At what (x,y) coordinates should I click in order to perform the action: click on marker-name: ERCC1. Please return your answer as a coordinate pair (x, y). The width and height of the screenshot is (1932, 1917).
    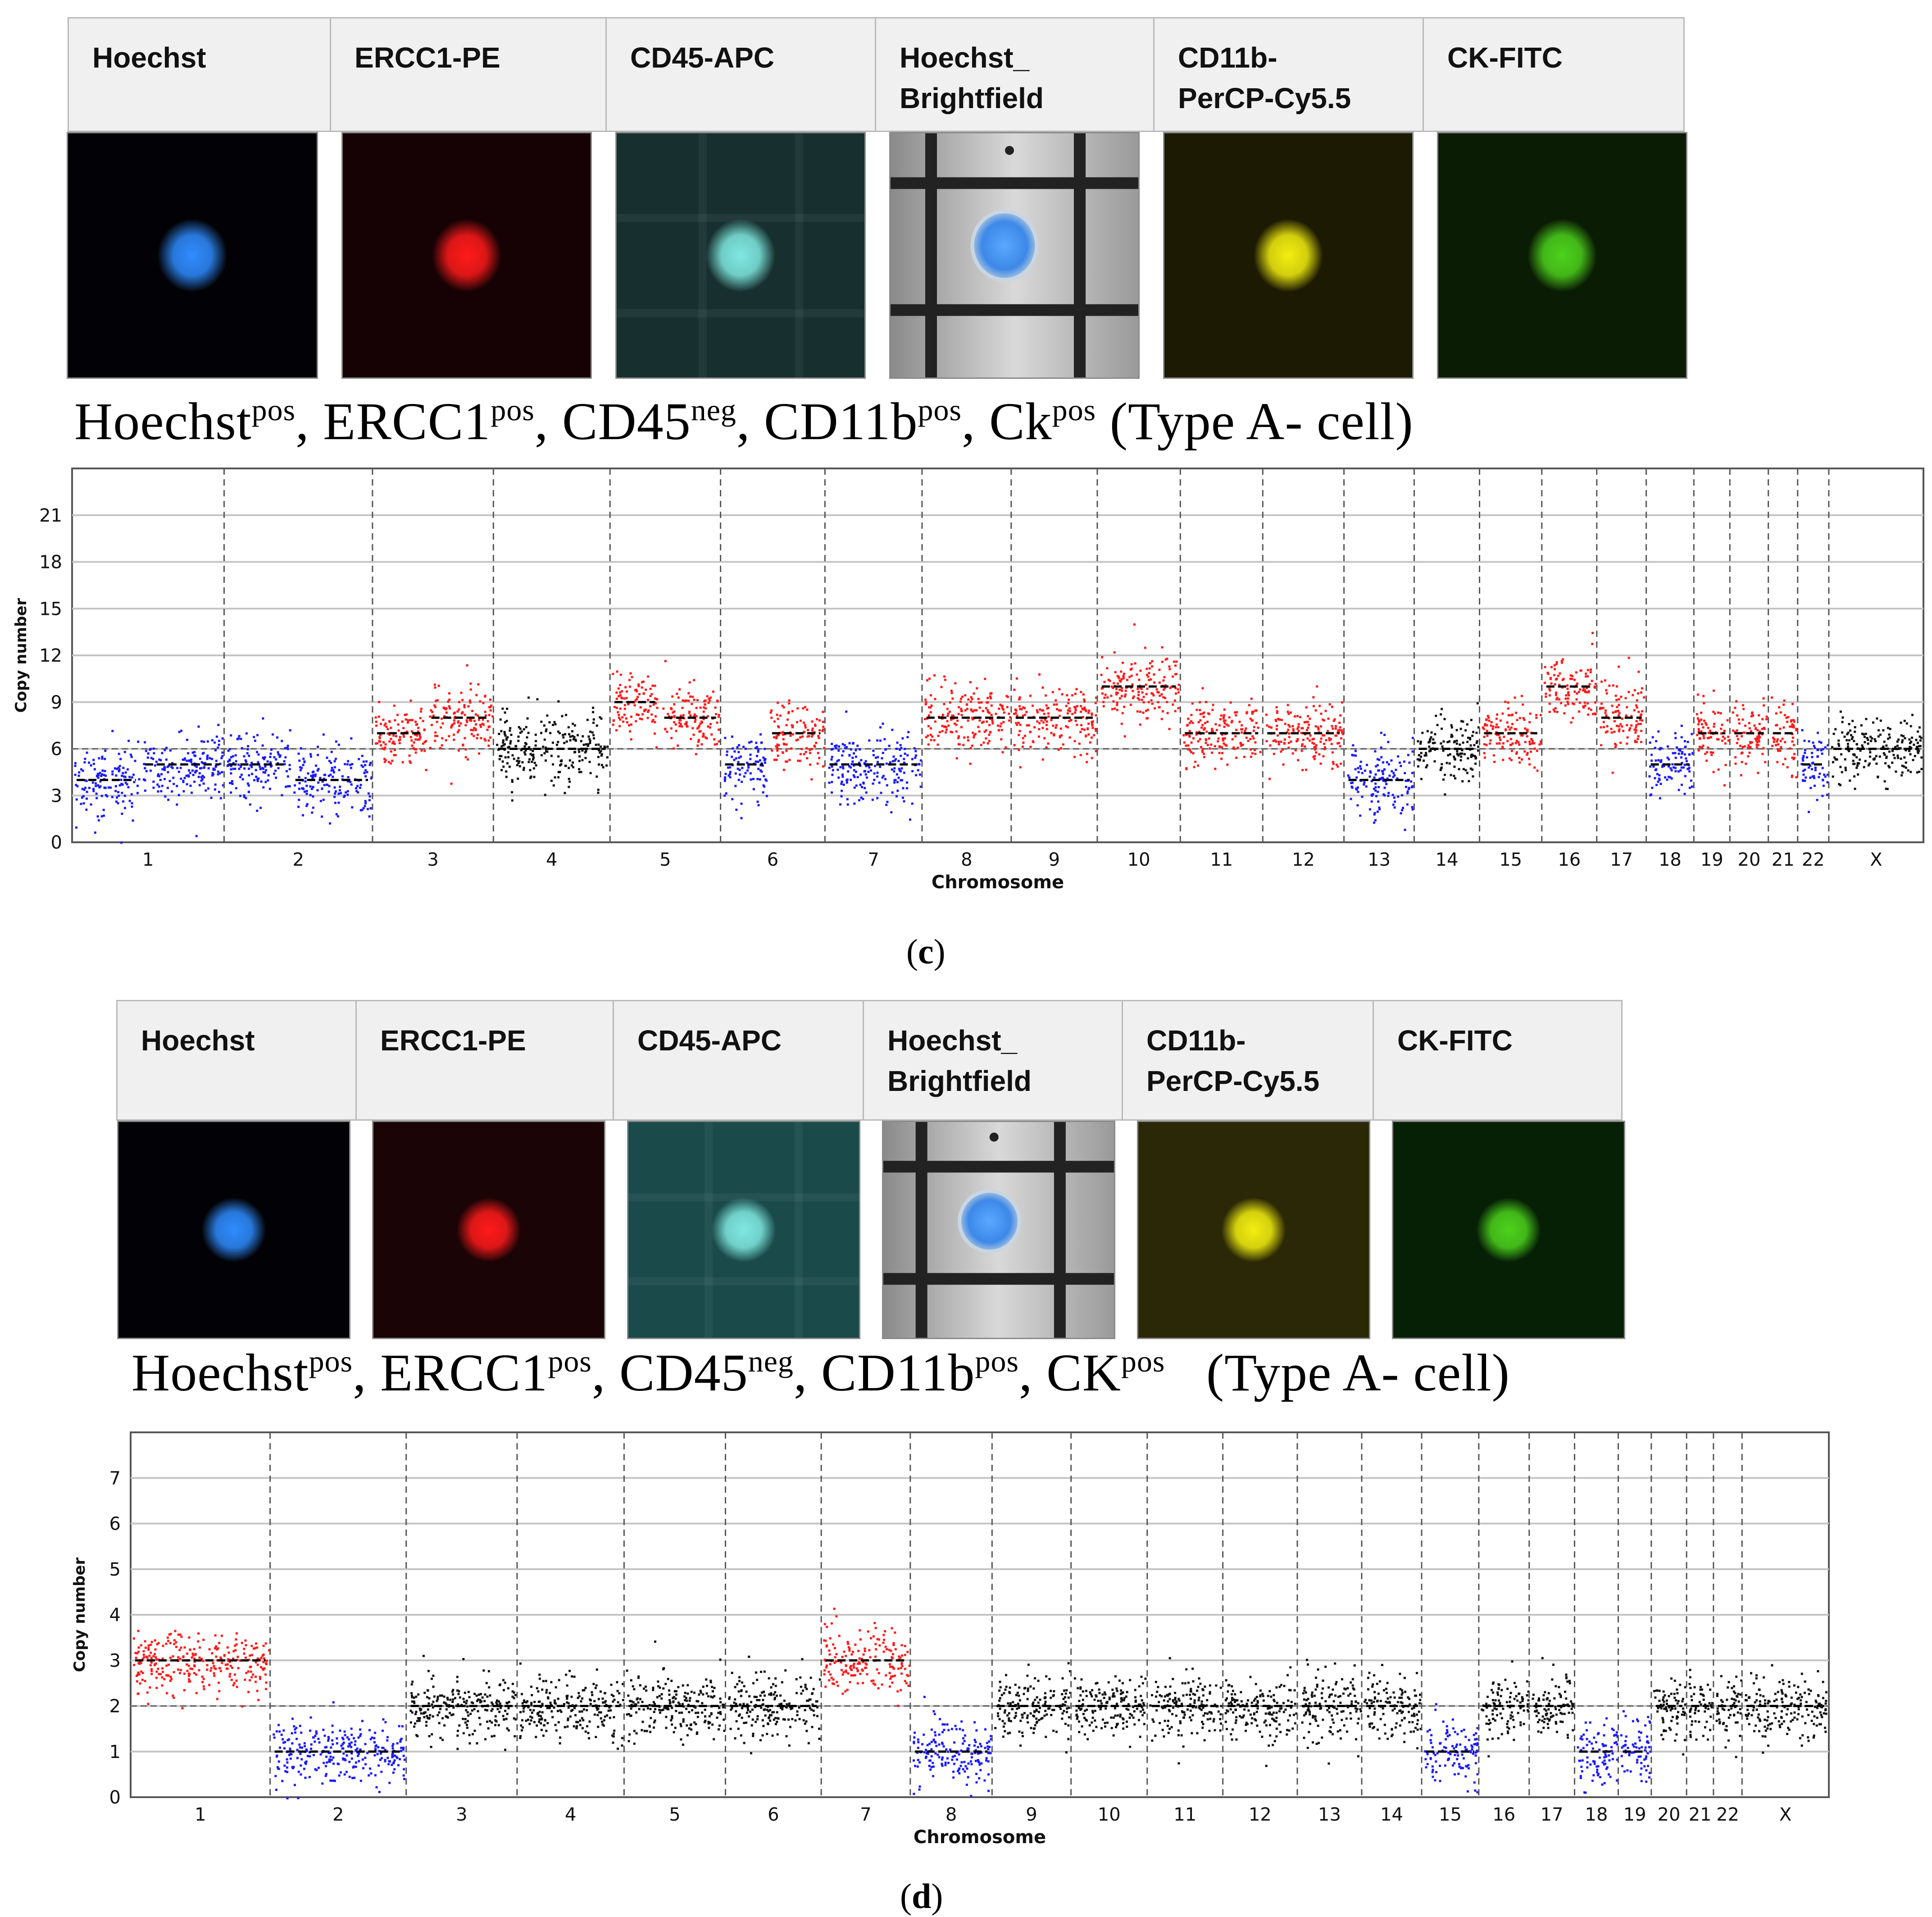
    Looking at the image, I should click on (464, 1372).